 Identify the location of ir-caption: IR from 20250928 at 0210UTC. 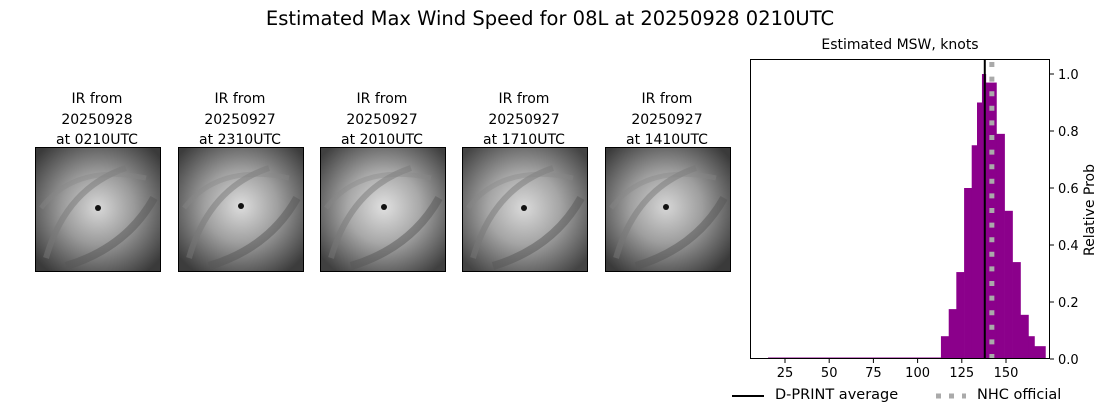
(97, 120).